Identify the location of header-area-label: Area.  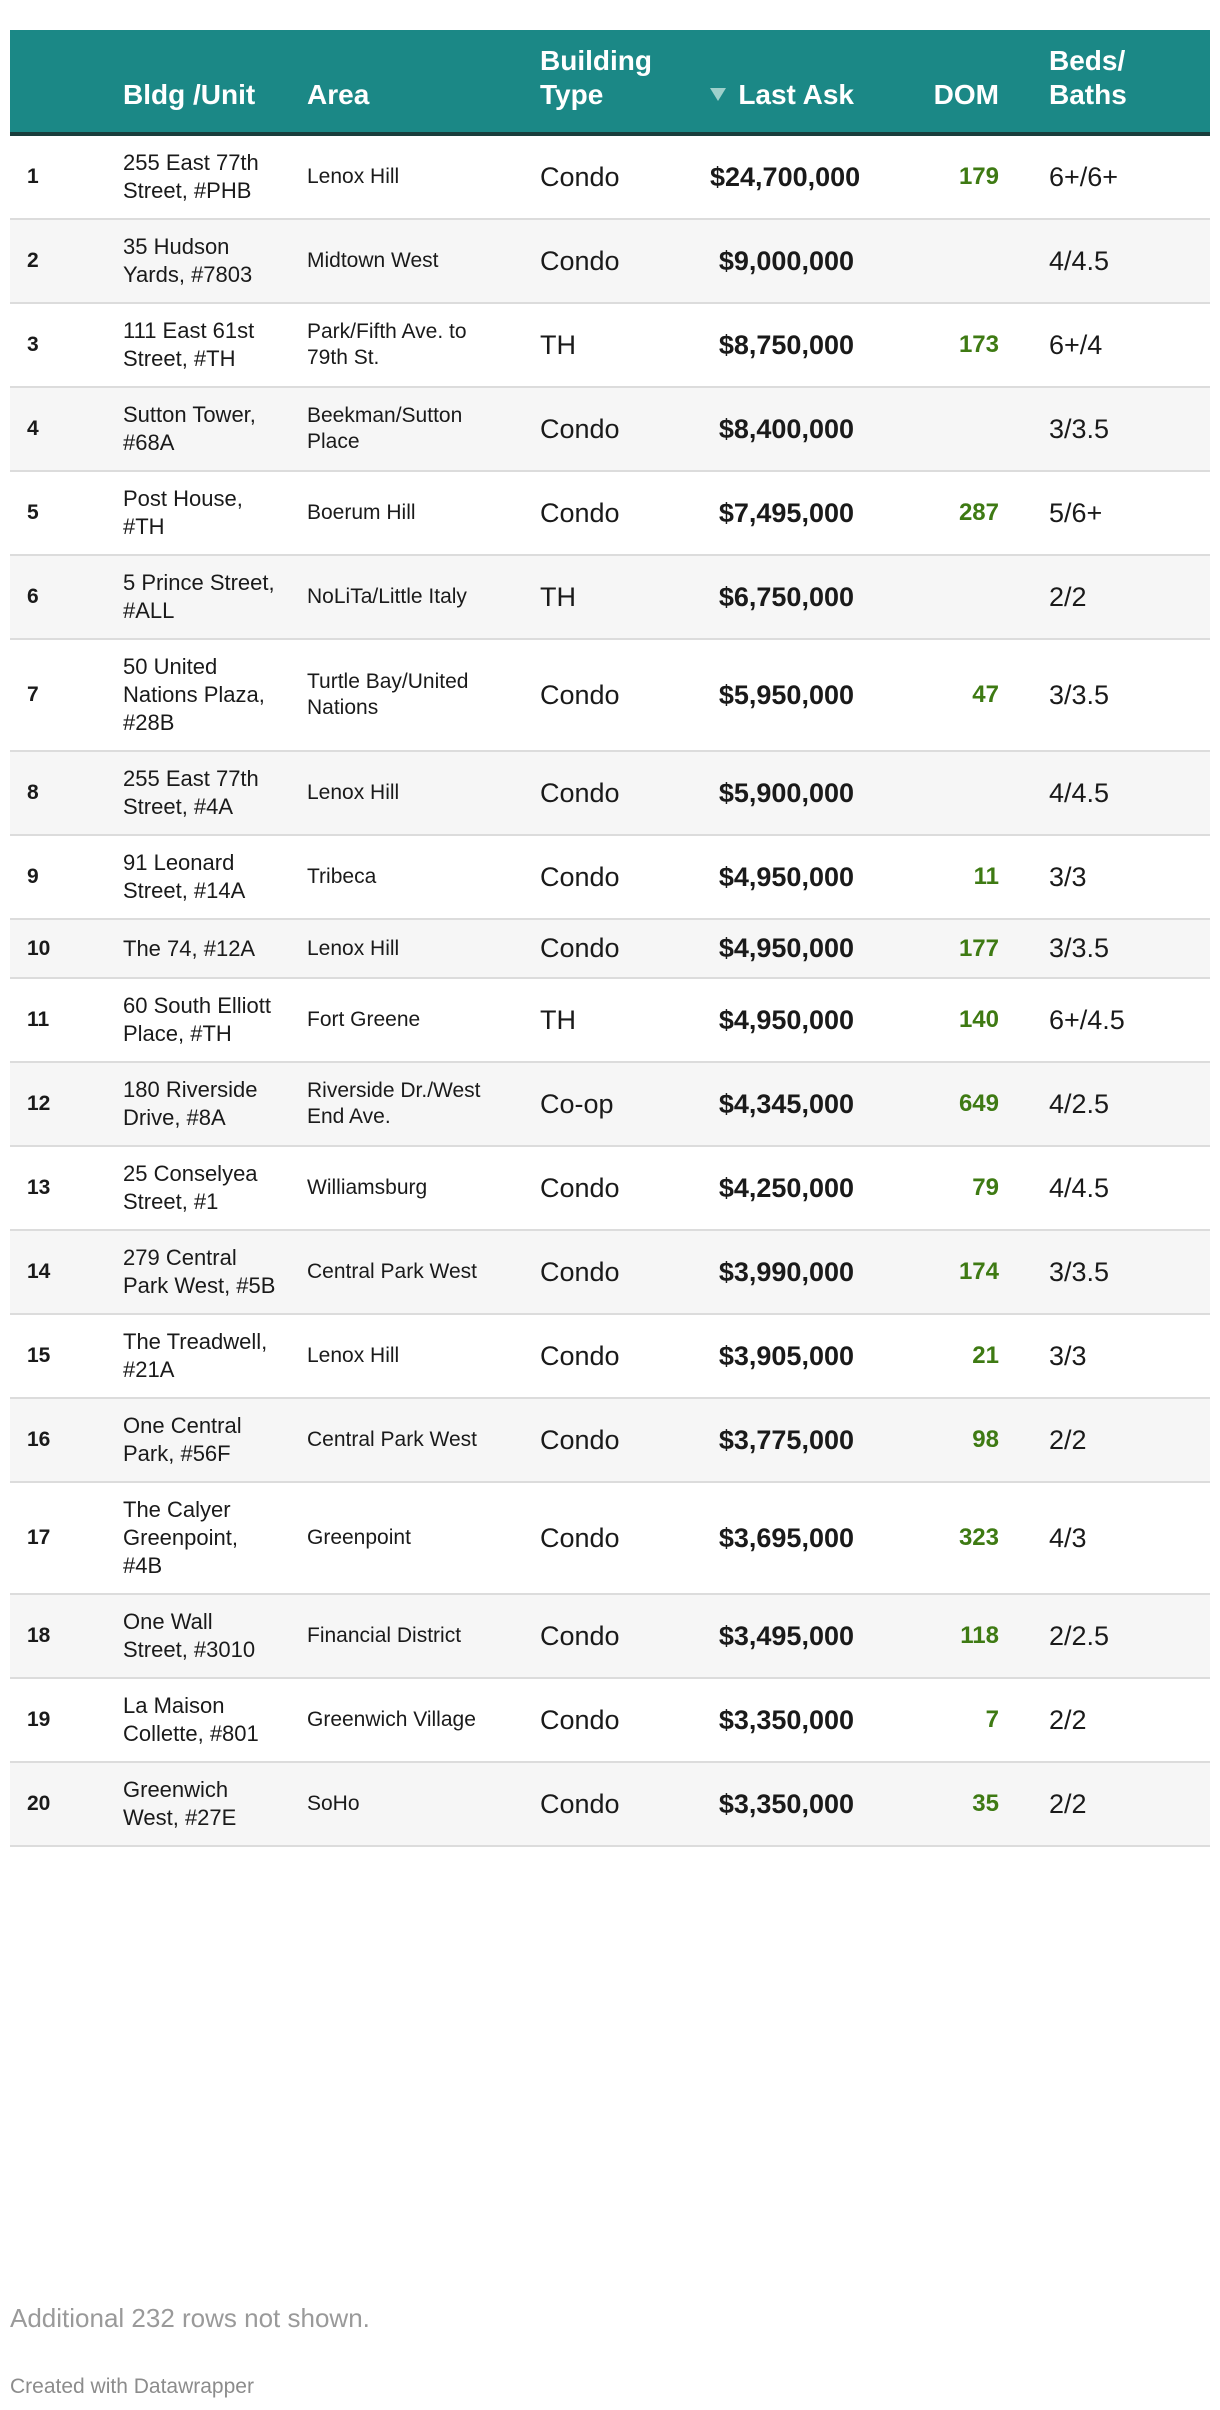
(338, 94).